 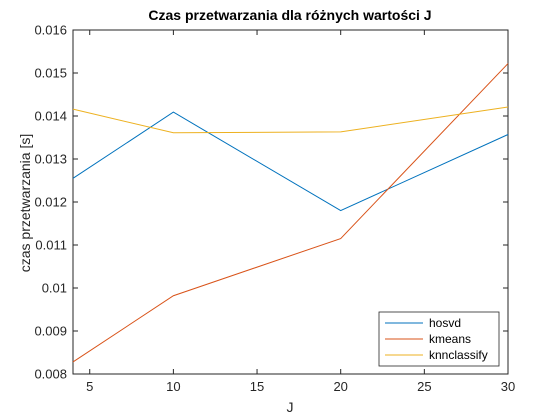 What do you see at coordinates (424, 386) in the screenshot?
I see `x-tick-label: 25` at bounding box center [424, 386].